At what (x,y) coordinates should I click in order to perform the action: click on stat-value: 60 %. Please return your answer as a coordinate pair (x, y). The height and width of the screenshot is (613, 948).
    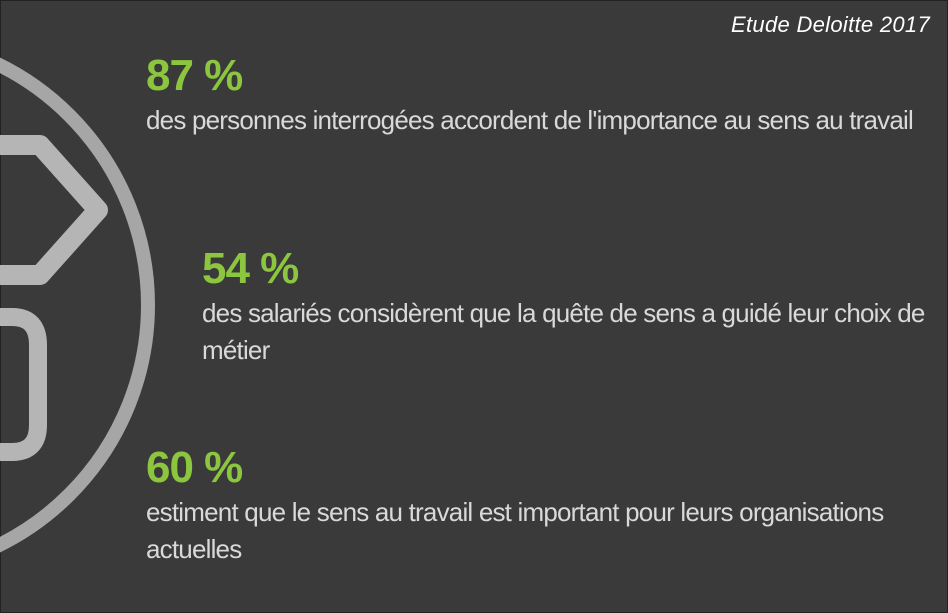
    Looking at the image, I should click on (194, 467).